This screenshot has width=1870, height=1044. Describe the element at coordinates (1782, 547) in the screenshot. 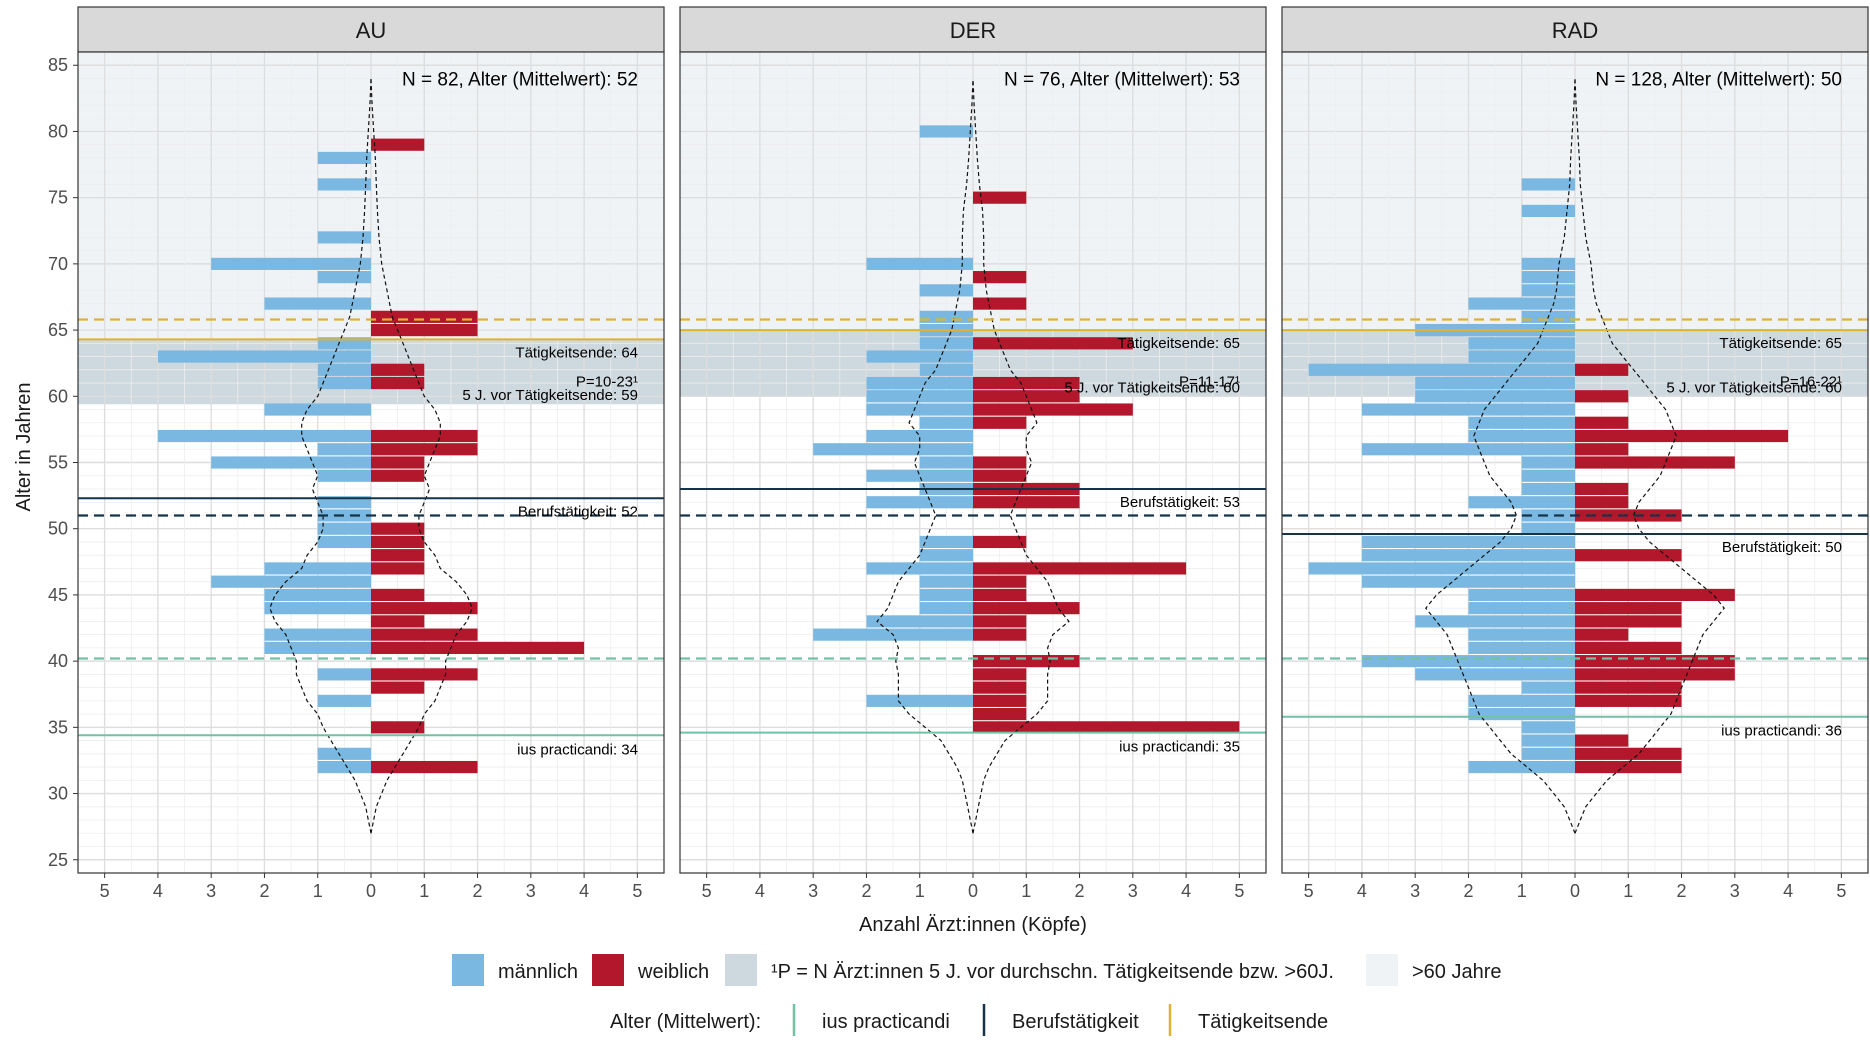

I see `beruf-label: Berufstätigkeit: 50` at that location.